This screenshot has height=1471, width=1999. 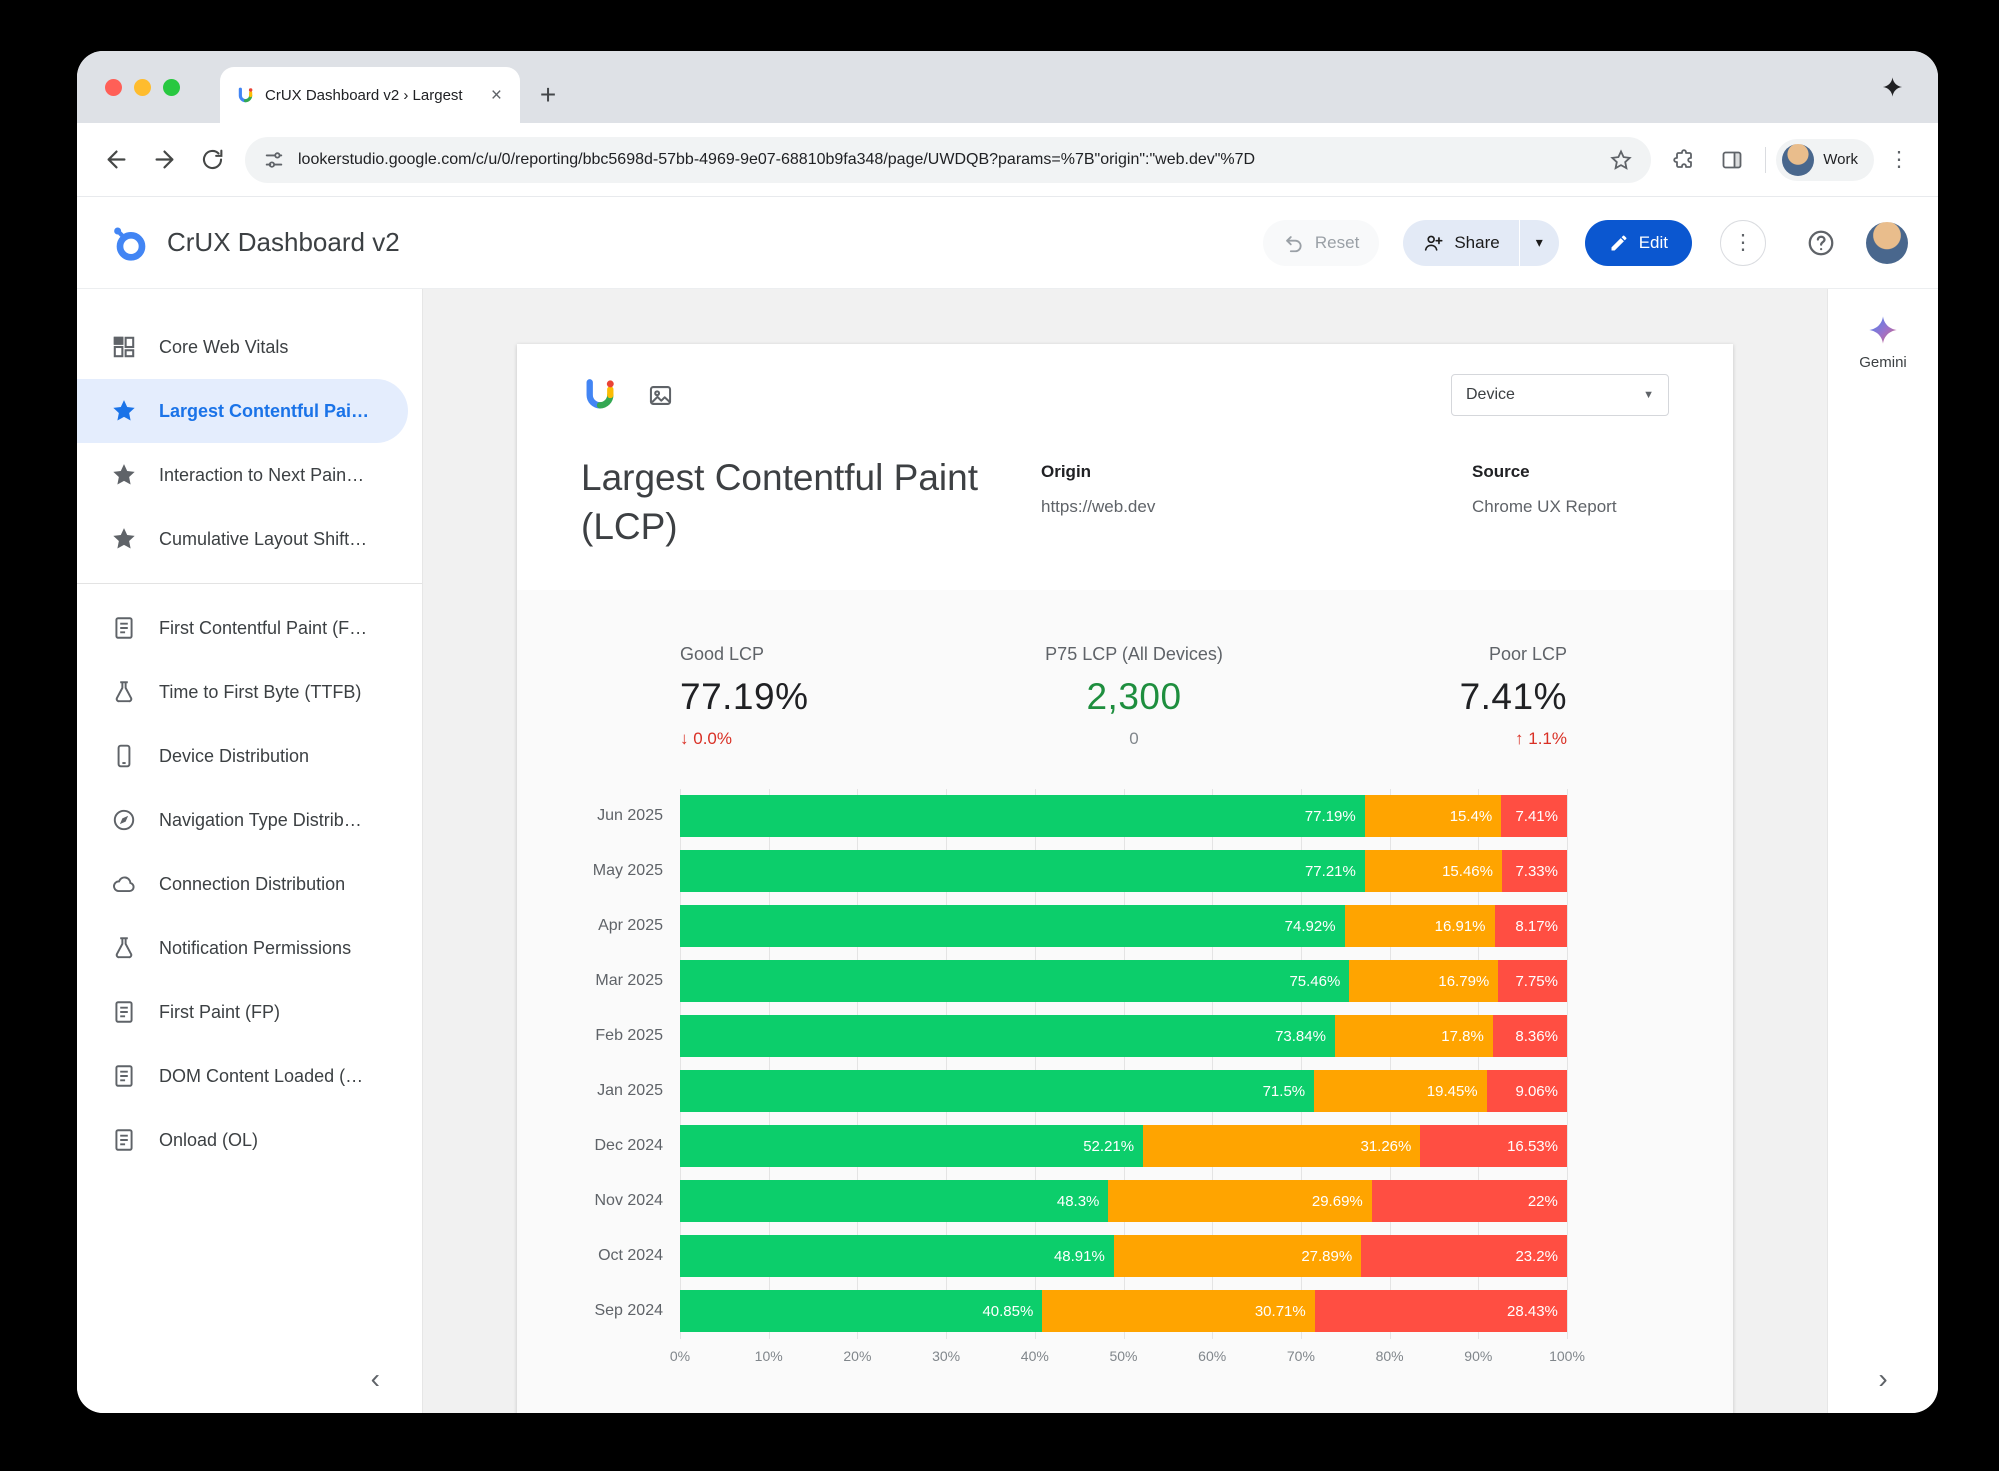 What do you see at coordinates (212, 160) in the screenshot?
I see `reload-button` at bounding box center [212, 160].